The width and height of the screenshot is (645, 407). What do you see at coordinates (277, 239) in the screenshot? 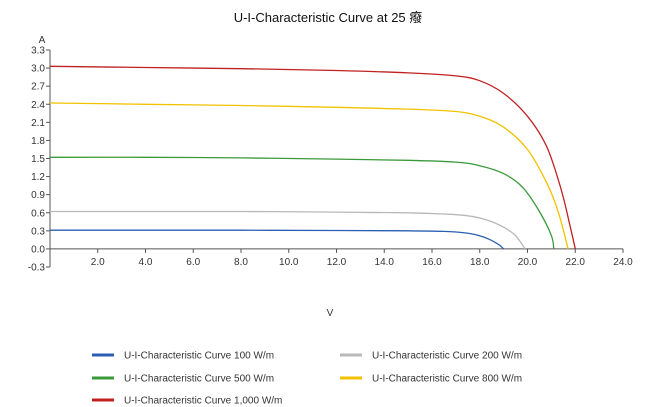
I see `series-line-u-i-characteristic-curve-100-w-m` at bounding box center [277, 239].